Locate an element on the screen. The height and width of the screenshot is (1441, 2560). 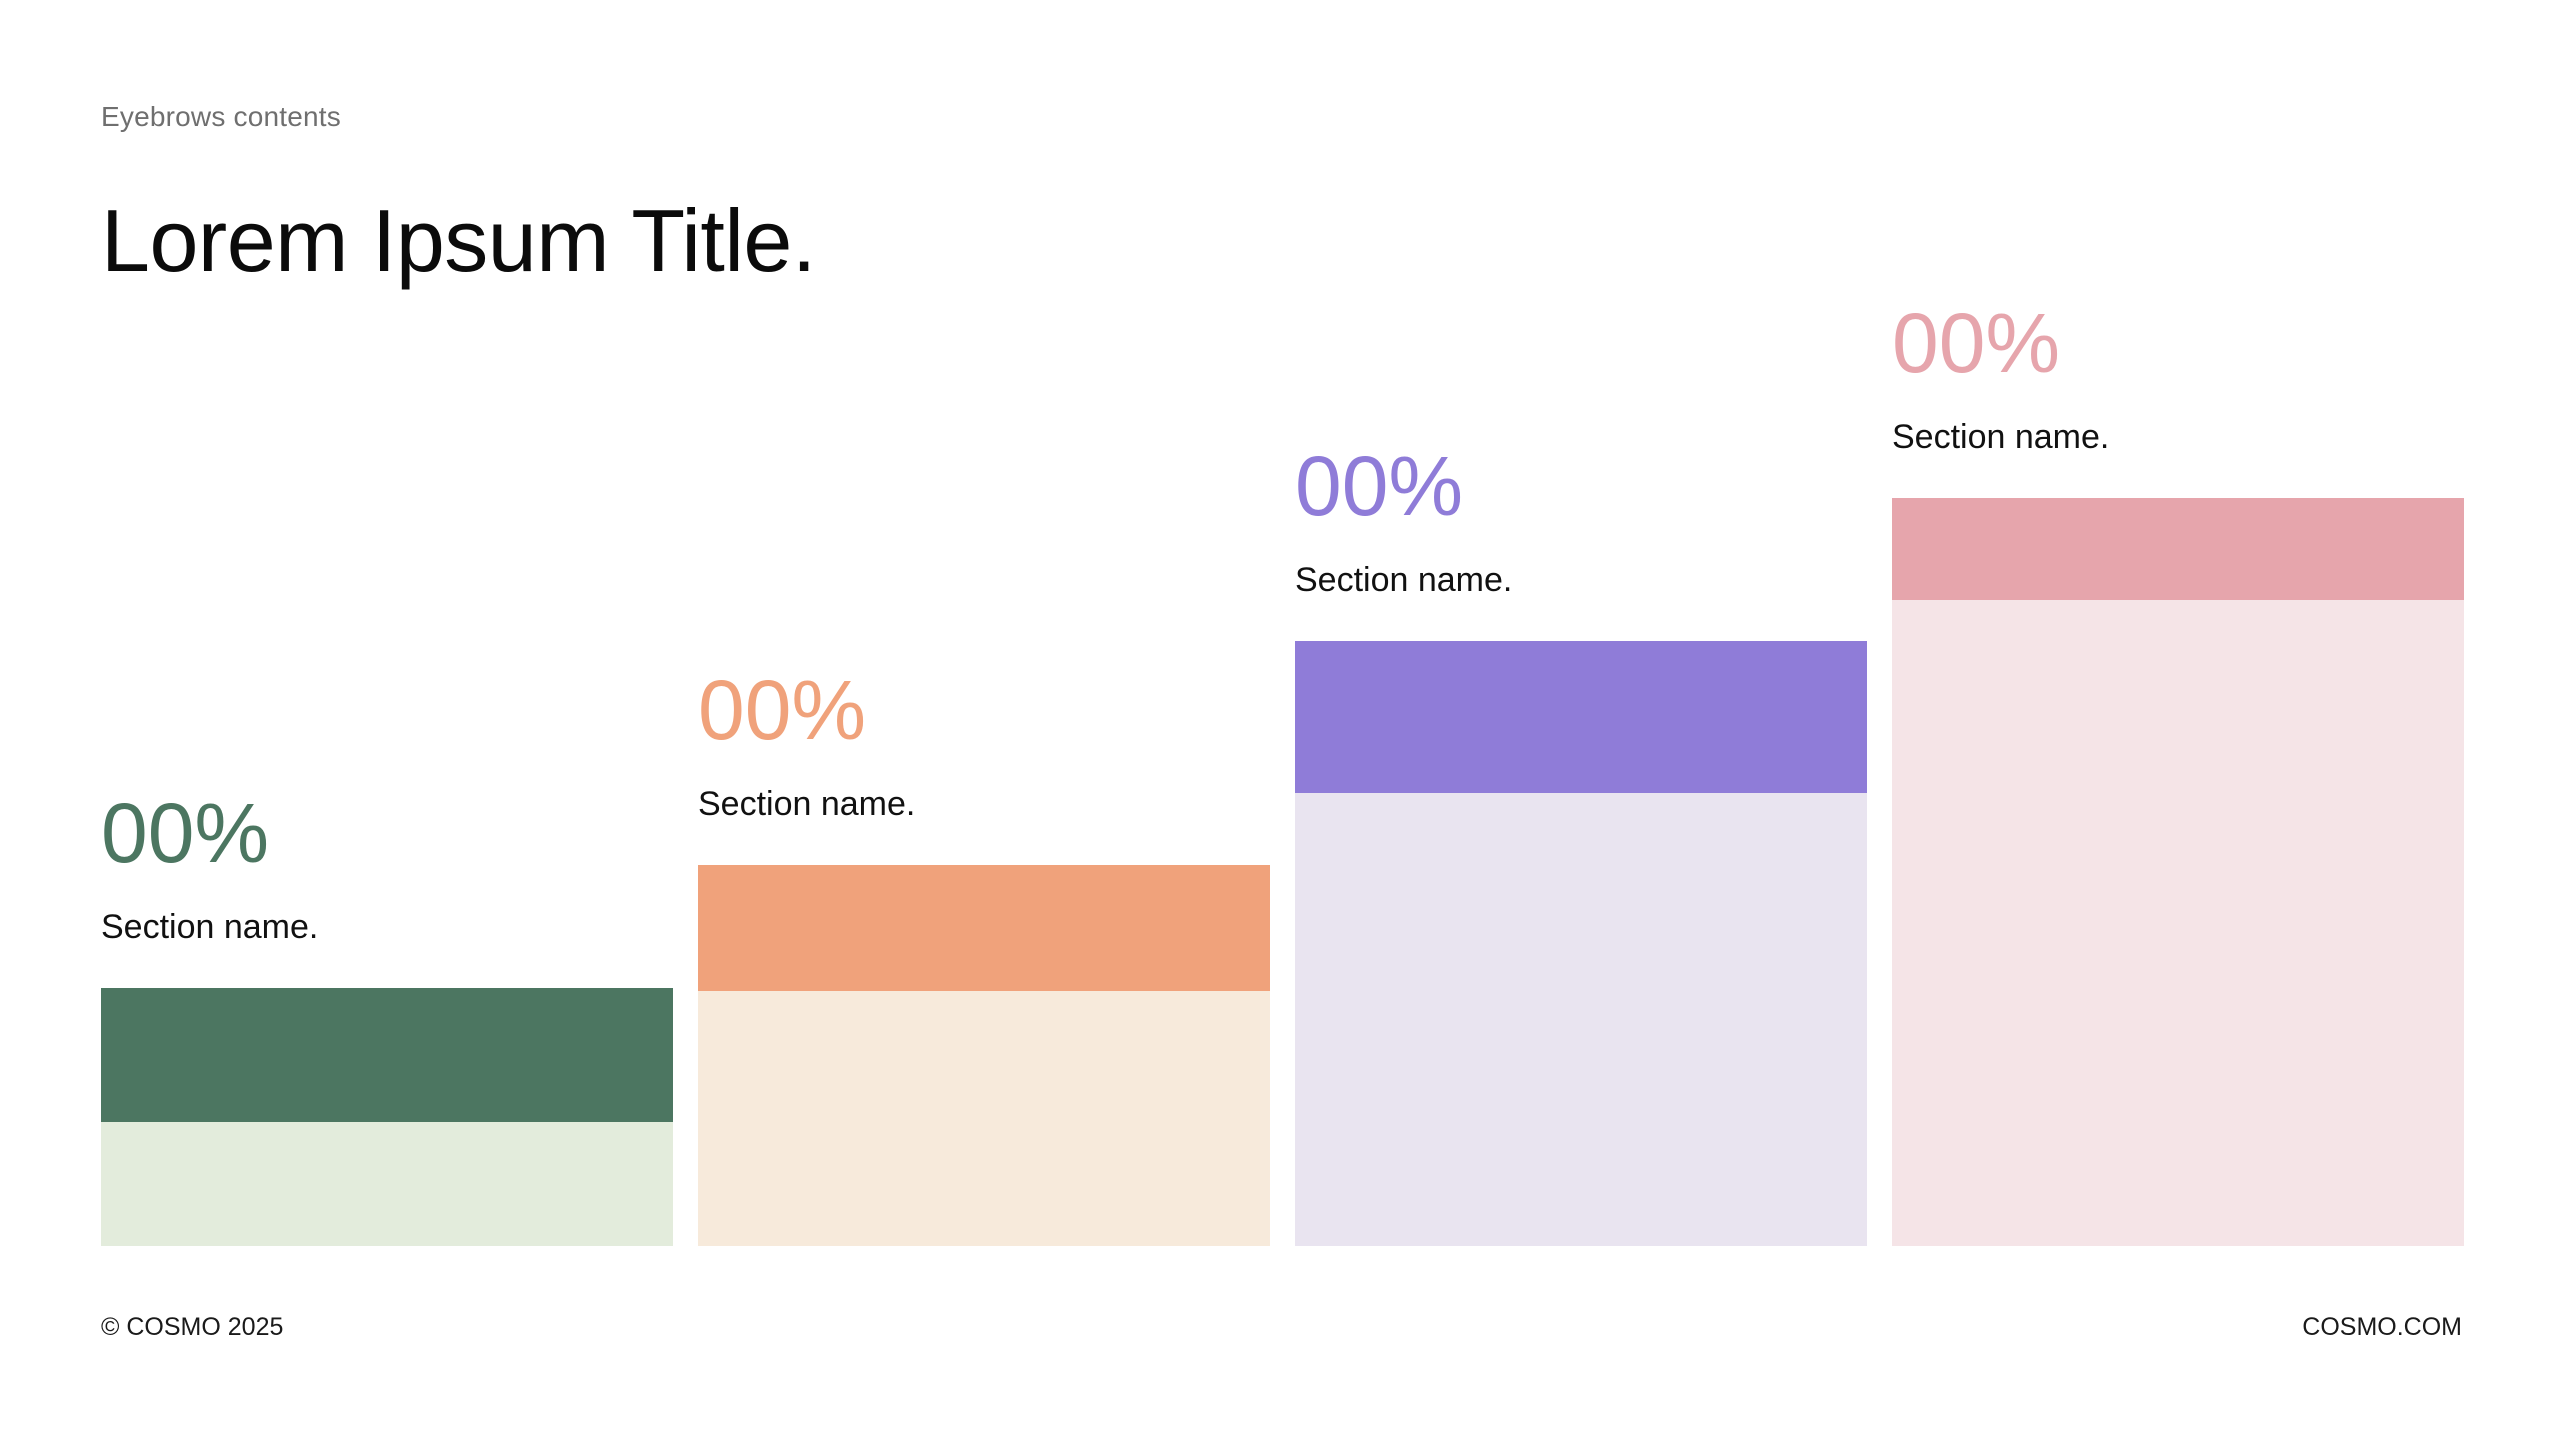
page-title: Lorem Ipsum Title. is located at coordinates (458, 240).